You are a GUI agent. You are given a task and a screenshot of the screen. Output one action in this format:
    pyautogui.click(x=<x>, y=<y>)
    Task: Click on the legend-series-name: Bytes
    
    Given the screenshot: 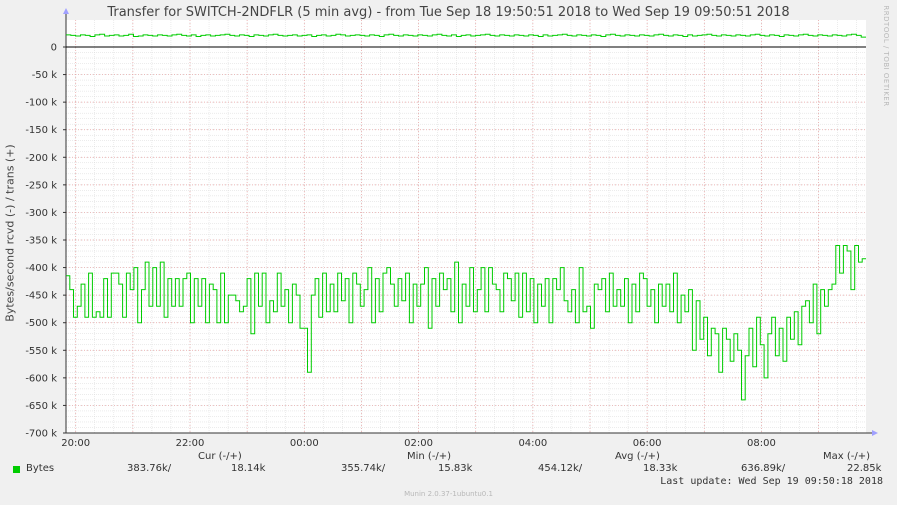 What is the action you would take?
    pyautogui.click(x=40, y=468)
    